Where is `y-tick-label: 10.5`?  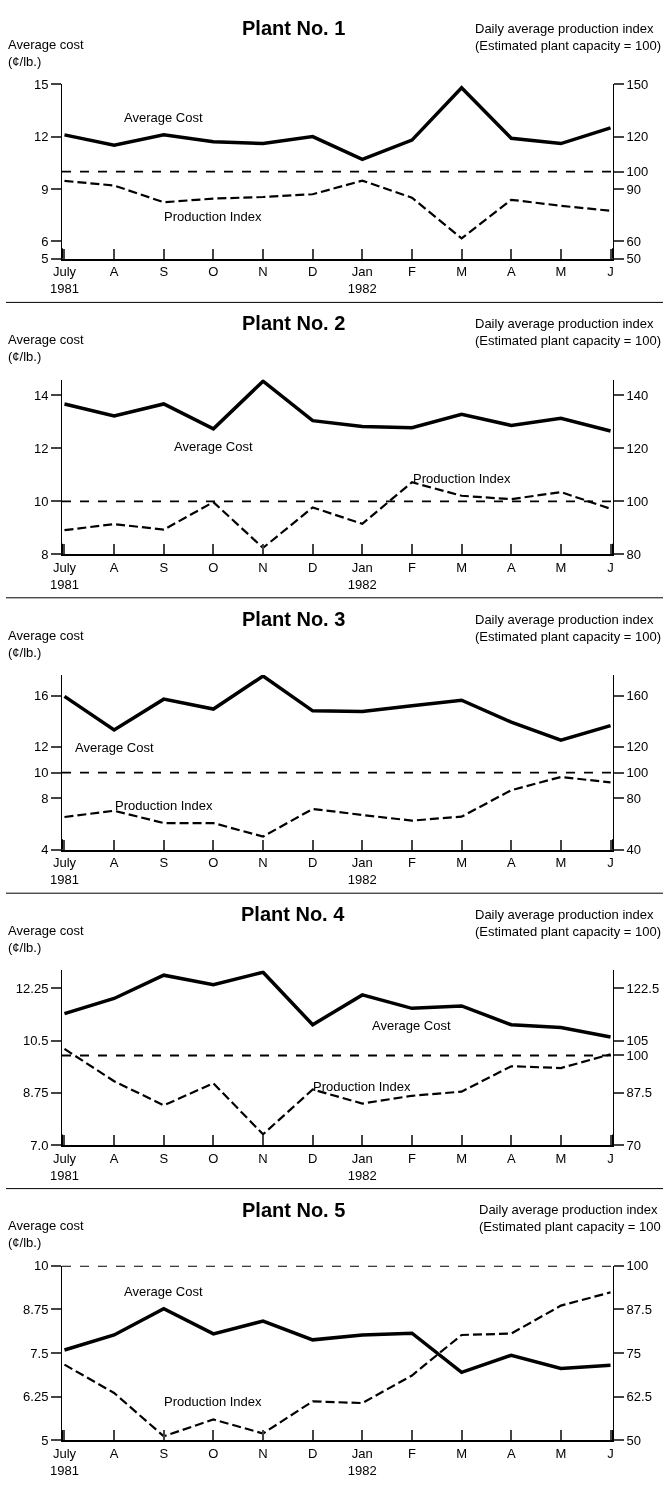 y-tick-label: 10.5 is located at coordinates (36, 1041).